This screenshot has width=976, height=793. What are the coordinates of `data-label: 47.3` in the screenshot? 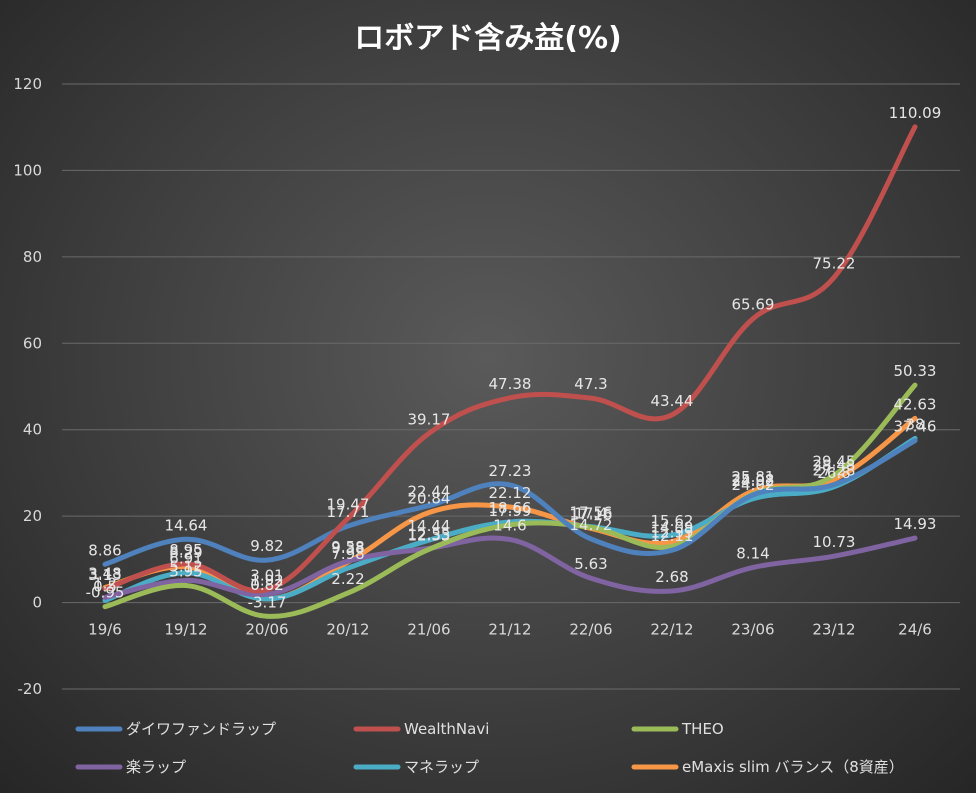 It's located at (590, 384).